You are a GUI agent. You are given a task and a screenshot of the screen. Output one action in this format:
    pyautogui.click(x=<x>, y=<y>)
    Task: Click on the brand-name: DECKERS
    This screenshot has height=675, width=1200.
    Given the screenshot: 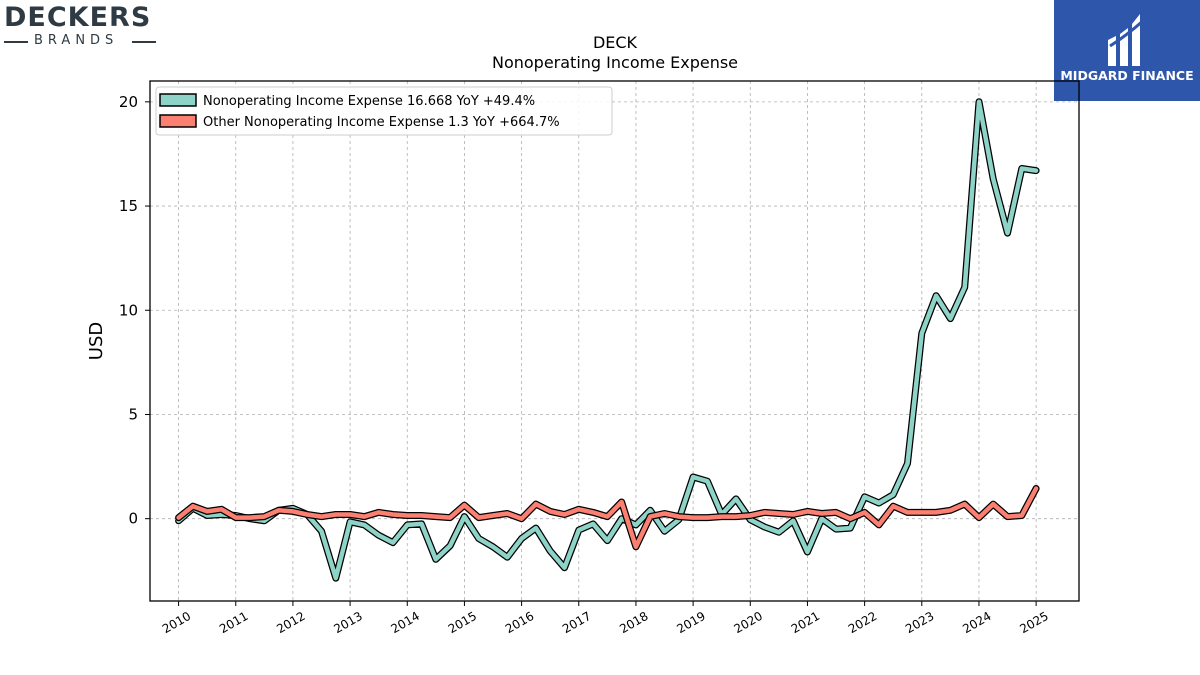 What is the action you would take?
    pyautogui.click(x=78, y=17)
    